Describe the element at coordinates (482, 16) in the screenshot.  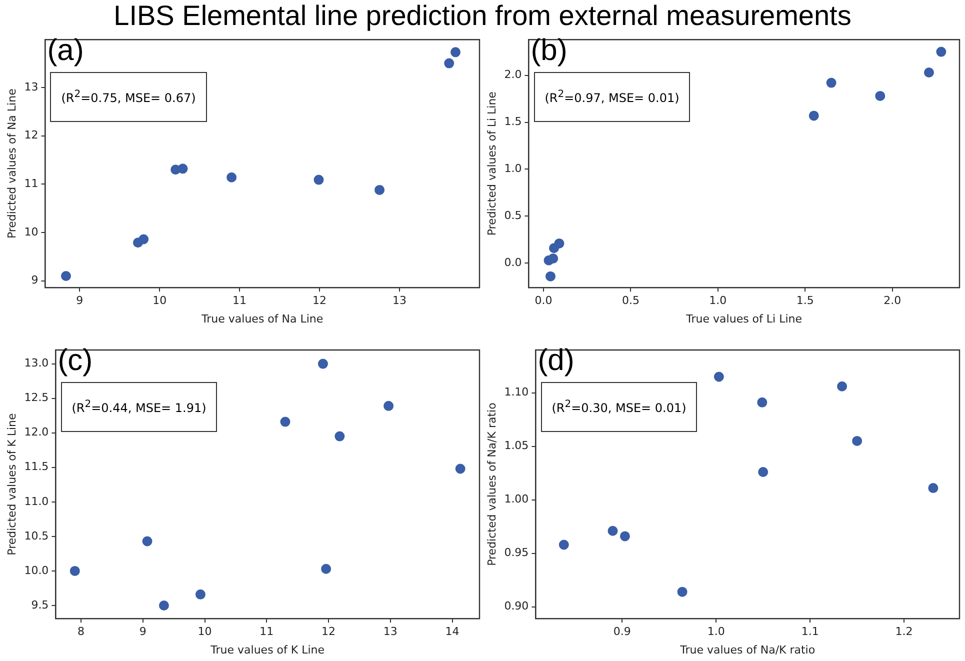
I see `chart-title: LIBS Elemental line prediction from external measurements` at that location.